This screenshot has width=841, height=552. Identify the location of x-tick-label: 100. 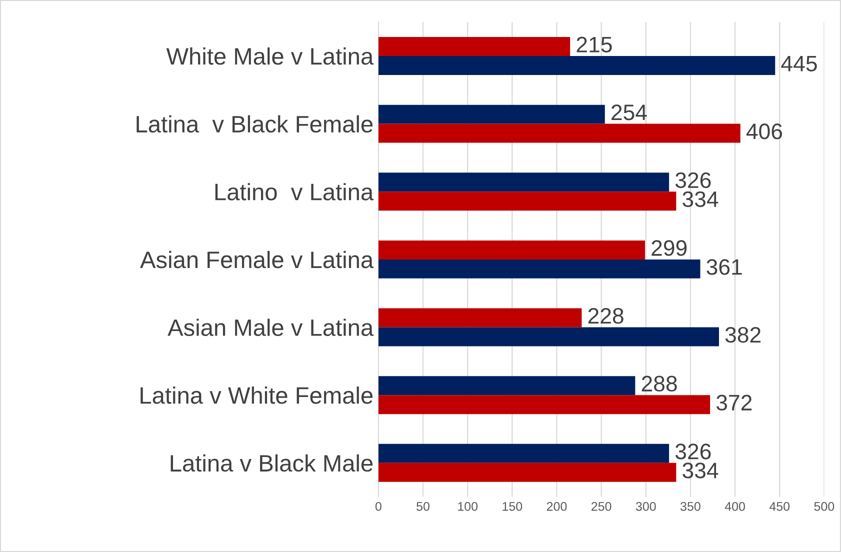
(468, 506).